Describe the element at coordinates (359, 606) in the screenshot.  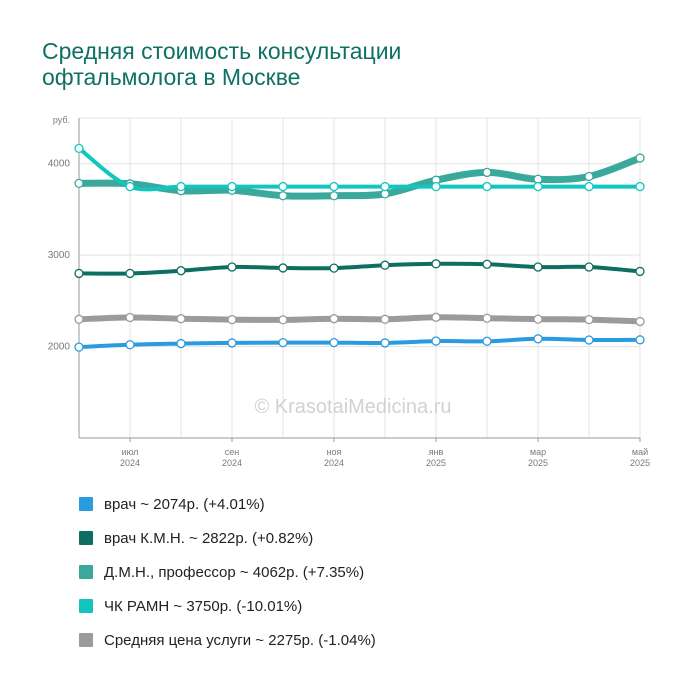
I see `legend-item: ЧК РАМН ~ 3750р. (-10.01%)` at that location.